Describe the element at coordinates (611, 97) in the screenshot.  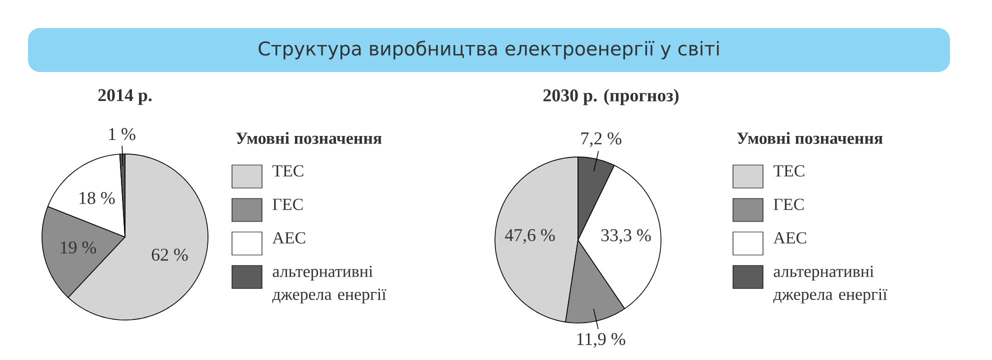
I see `chart-subtitle: 2030 р. (прогноз)` at that location.